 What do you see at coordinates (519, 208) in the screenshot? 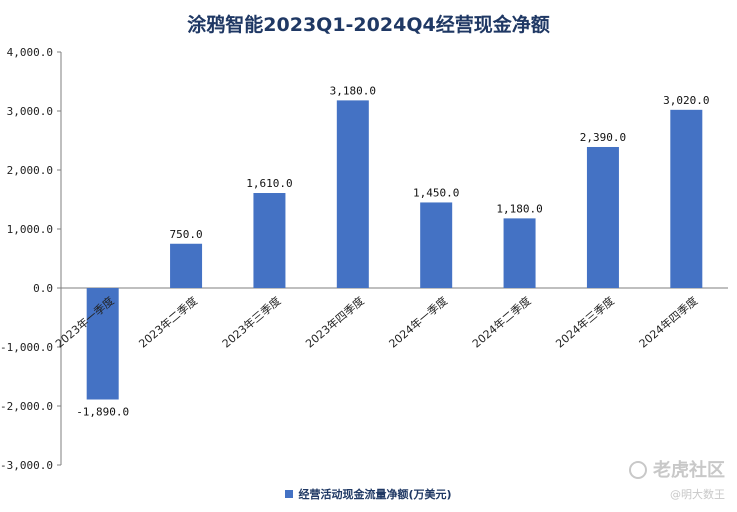
I see `data-label: 1,180.0` at bounding box center [519, 208].